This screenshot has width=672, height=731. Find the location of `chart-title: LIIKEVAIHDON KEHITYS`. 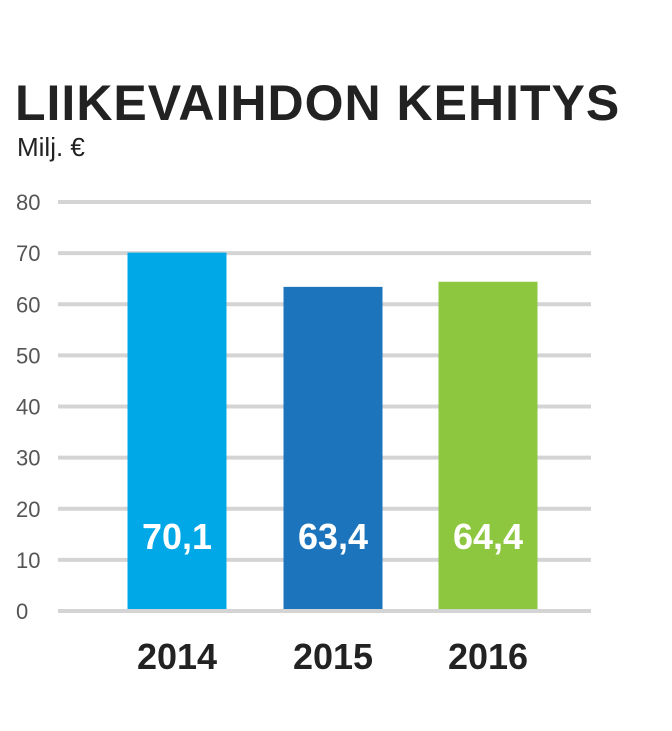

chart-title: LIIKEVAIHDON KEHITYS is located at coordinates (318, 103).